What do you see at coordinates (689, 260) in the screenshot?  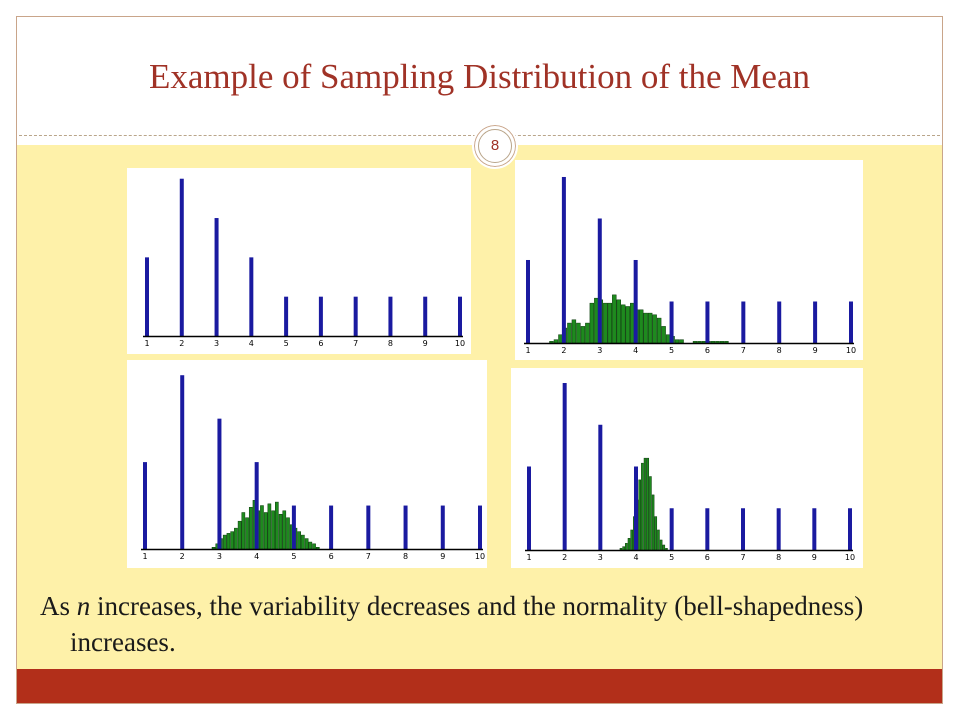 I see `chart-panel-top-right: 1 2 3 4 5 6 7 8 9 10` at bounding box center [689, 260].